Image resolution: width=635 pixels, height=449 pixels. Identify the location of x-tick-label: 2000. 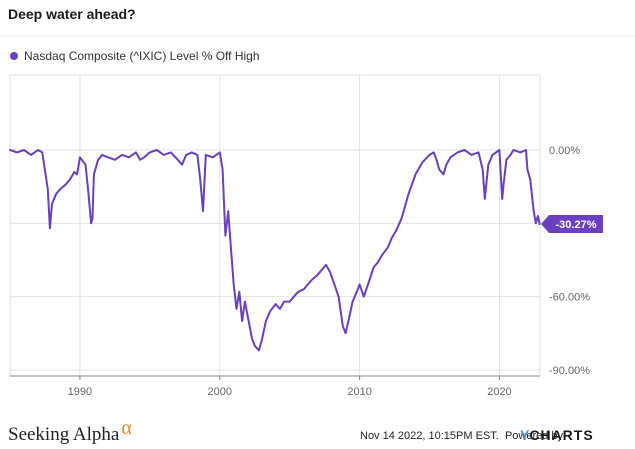
(220, 392).